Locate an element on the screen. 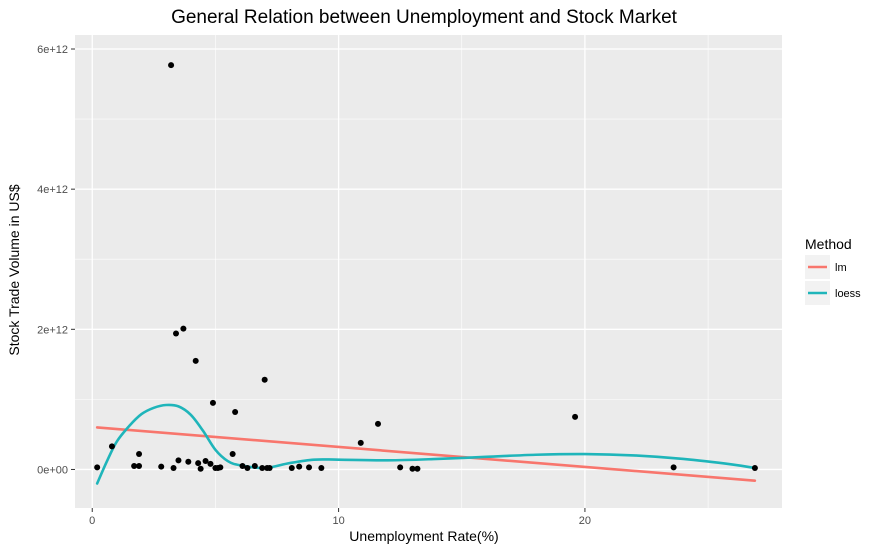  y-tick-label: 0e+00 is located at coordinates (52, 470).